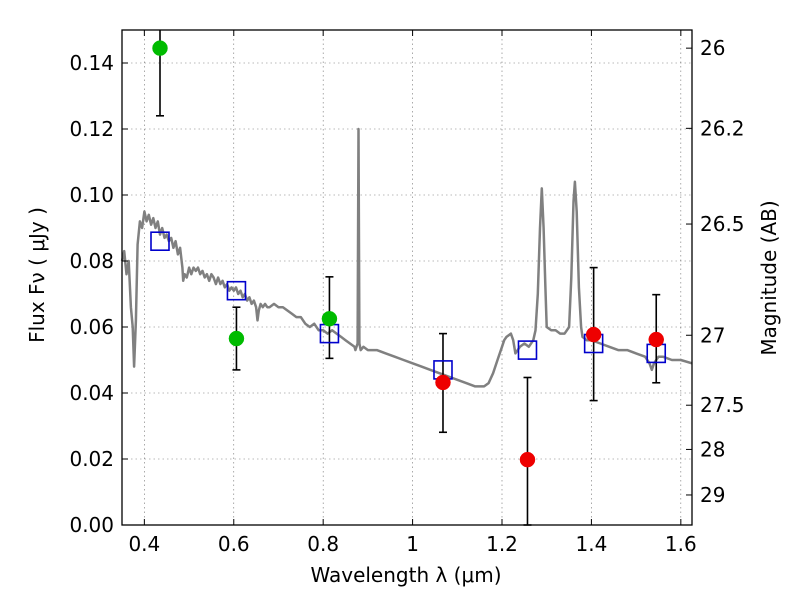 The image size is (800, 600). What do you see at coordinates (712, 495) in the screenshot?
I see `right-tick-label: 29` at bounding box center [712, 495].